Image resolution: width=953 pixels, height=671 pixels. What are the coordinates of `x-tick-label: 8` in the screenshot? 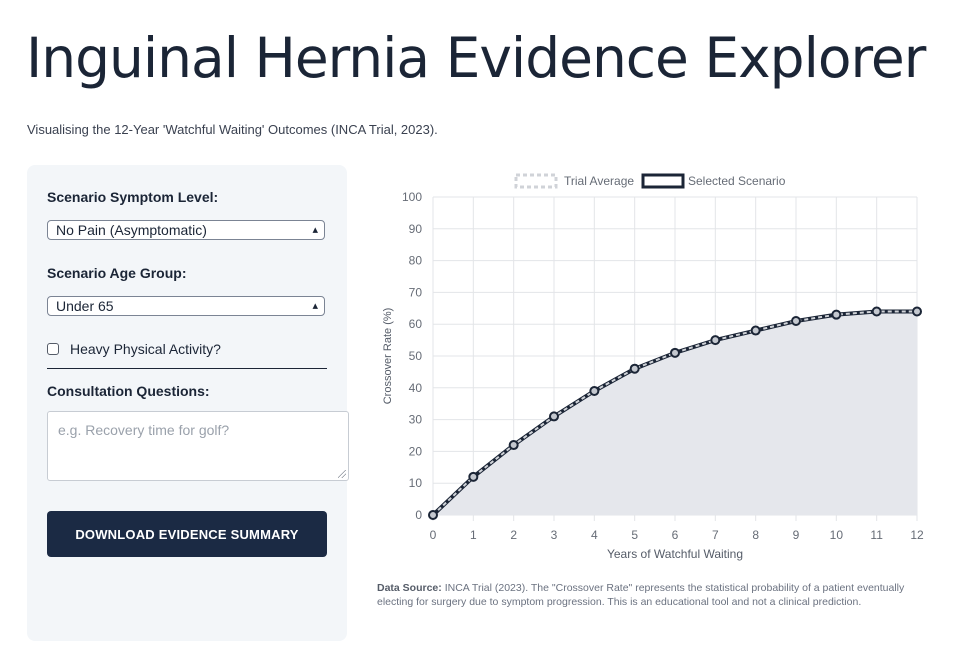 It's located at (755, 535).